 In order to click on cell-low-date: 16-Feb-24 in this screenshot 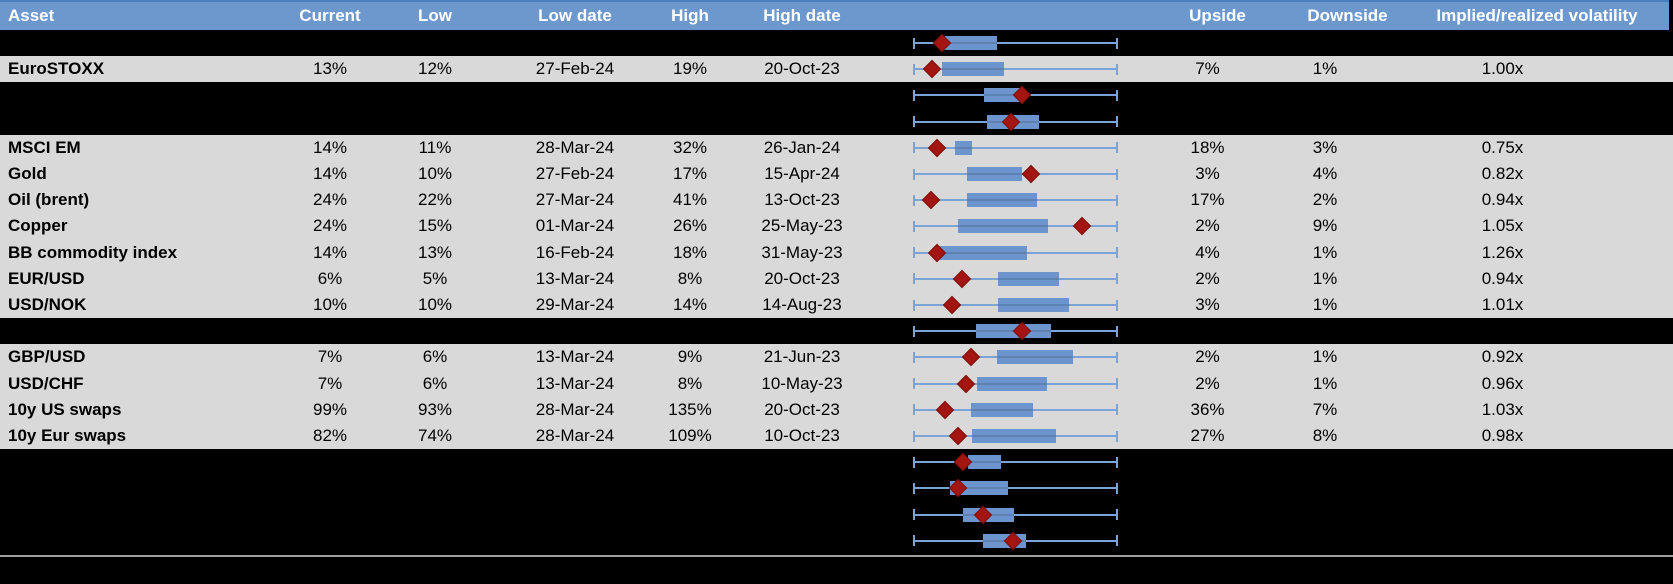, I will do `click(575, 252)`.